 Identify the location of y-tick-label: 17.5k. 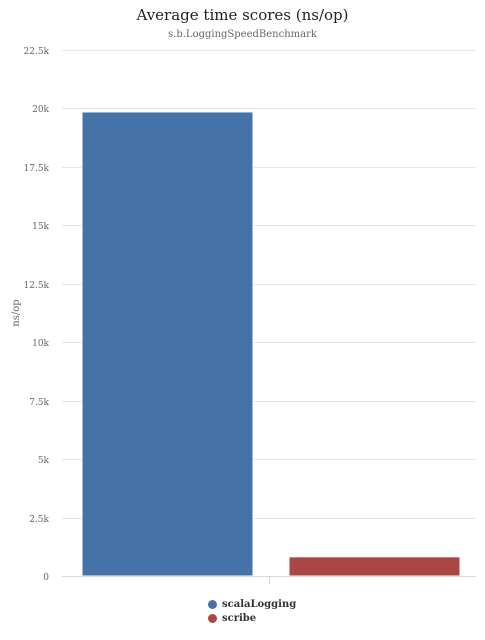
(37, 169).